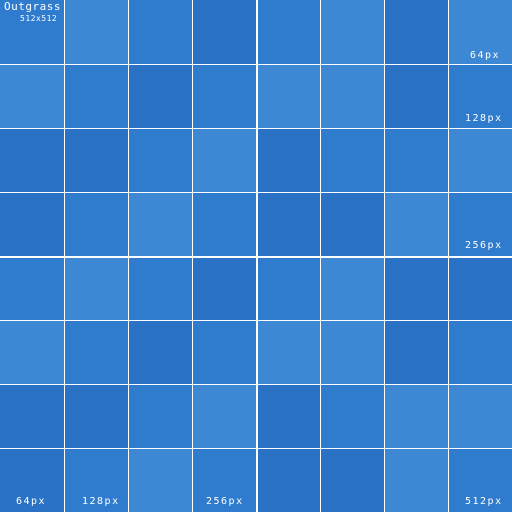 Image resolution: width=512 pixels, height=512 pixels. I want to click on scale-label-right-64: 64px, so click(485, 55).